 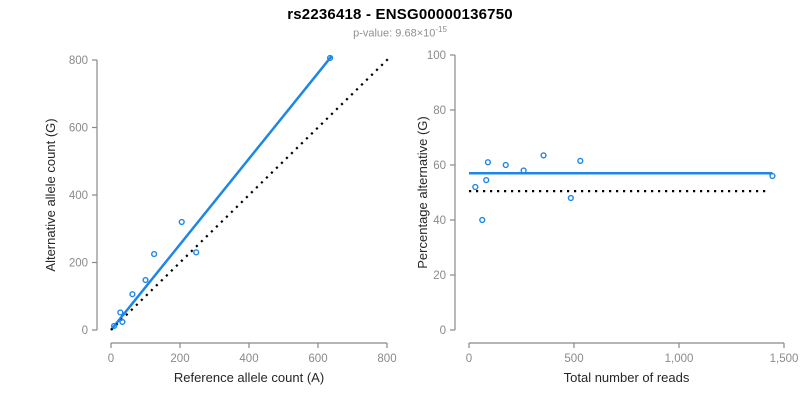 What do you see at coordinates (439, 166) in the screenshot?
I see `y-tick-label: 60` at bounding box center [439, 166].